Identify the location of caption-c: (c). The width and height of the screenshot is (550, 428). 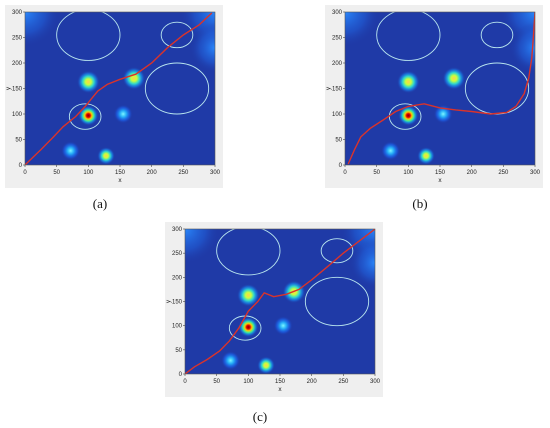
(260, 416).